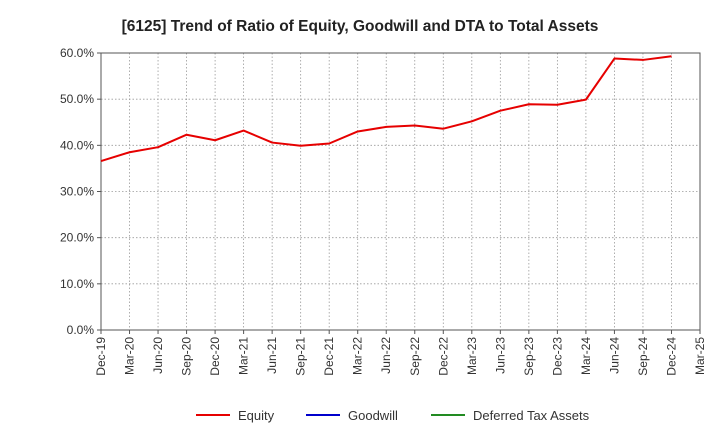 This screenshot has height=440, width=720. Describe the element at coordinates (415, 356) in the screenshot. I see `x-tick-label: Sep-22` at that location.